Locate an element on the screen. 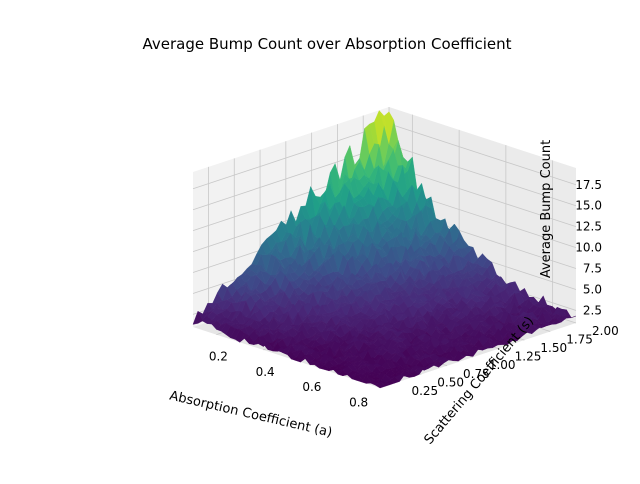 The width and height of the screenshot is (640, 484). surface-facet is located at coordinates (197, 317).